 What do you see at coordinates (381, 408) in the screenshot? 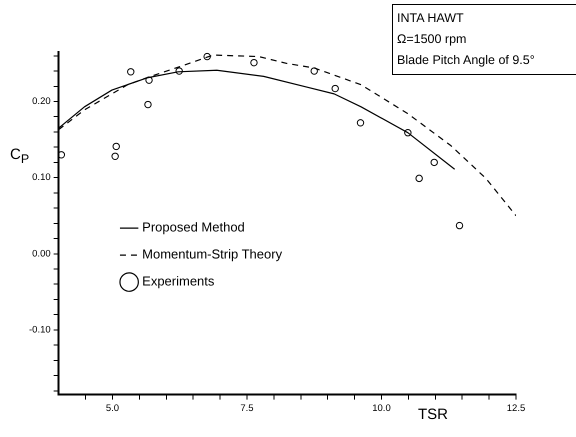
I see `x-tick-label: 10.0` at bounding box center [381, 408].